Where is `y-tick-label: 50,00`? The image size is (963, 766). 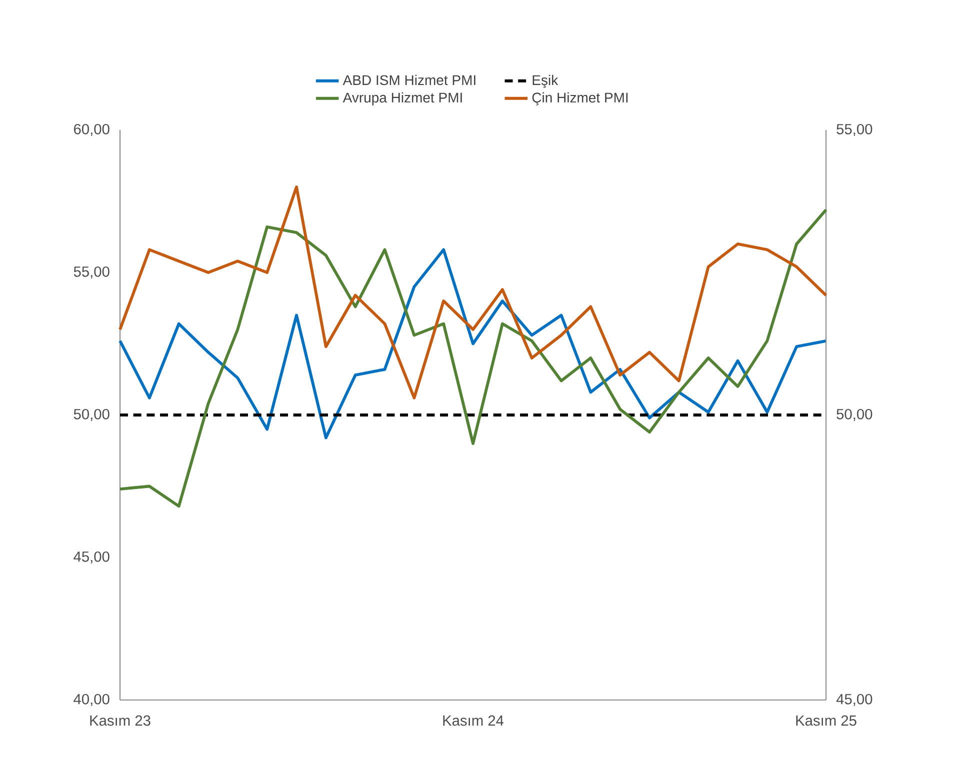 y-tick-label: 50,00 is located at coordinates (92, 415).